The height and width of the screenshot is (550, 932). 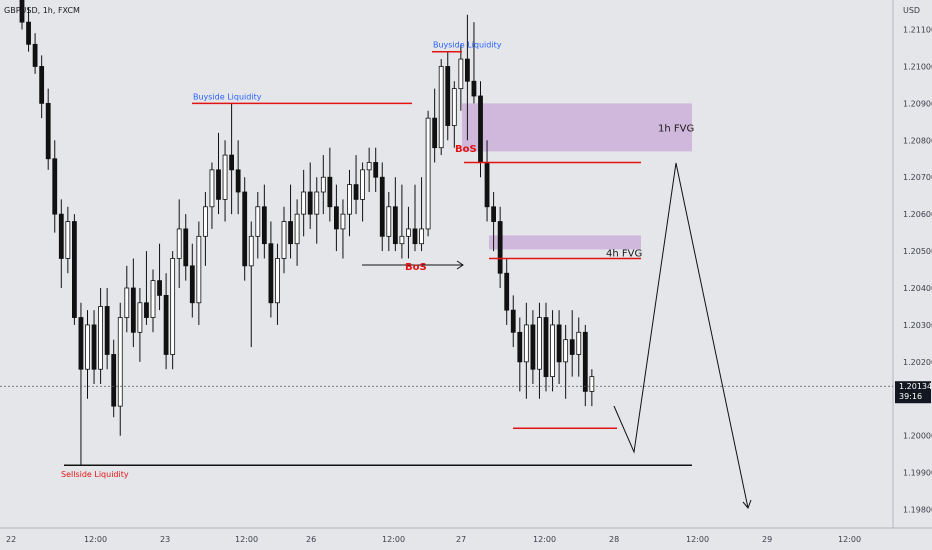 I want to click on projection-path, so click(x=681, y=335).